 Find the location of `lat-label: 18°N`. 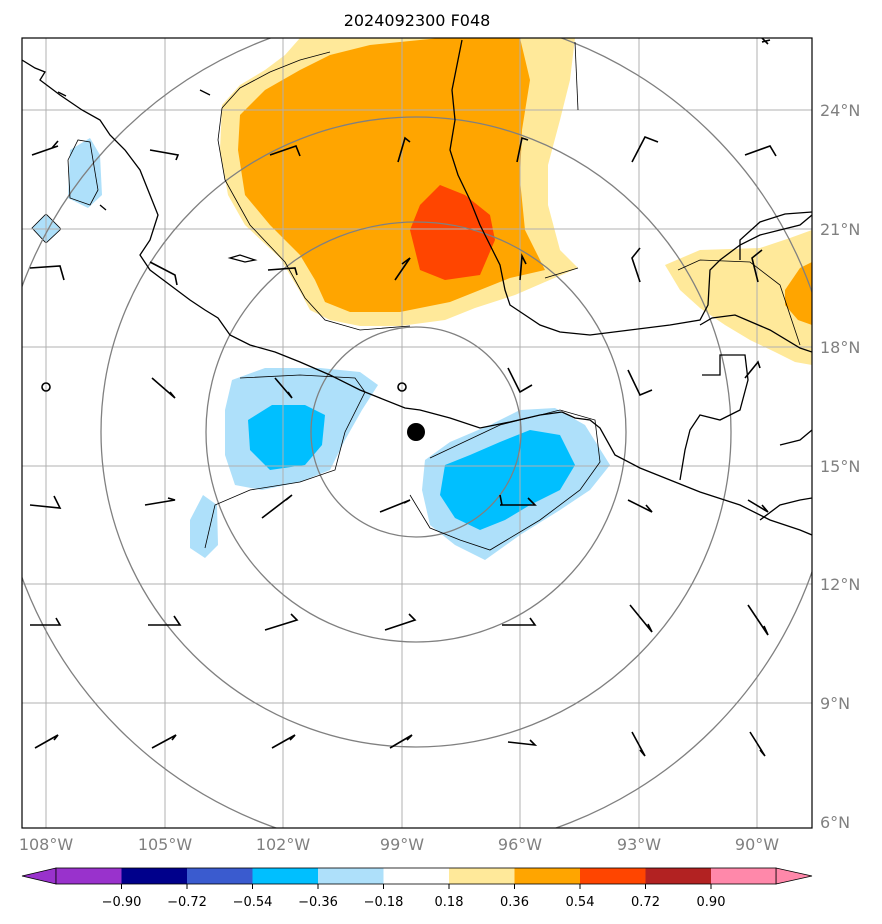

lat-label: 18°N is located at coordinates (840, 347).